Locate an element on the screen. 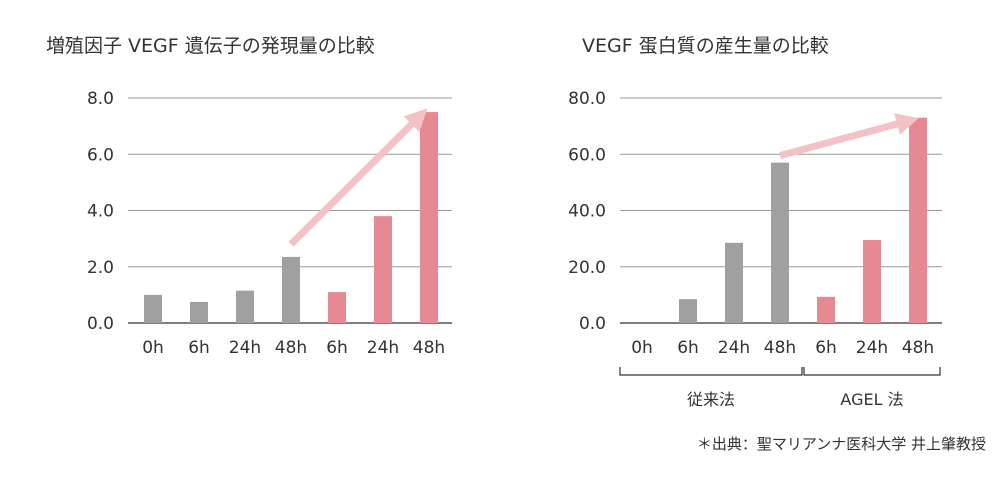  source-footnote: ＊出典：聖マリアンナ医科大学 井上肇教授 is located at coordinates (841, 444).